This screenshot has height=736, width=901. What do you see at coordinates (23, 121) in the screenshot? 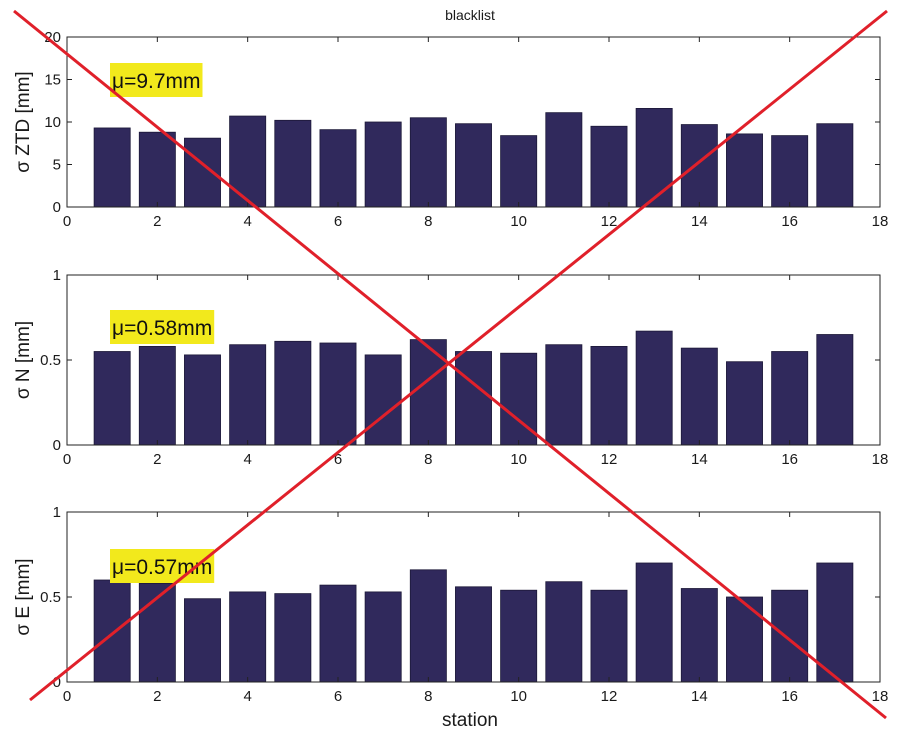
I see `y-axis-label: σ ZTD [mm]` at bounding box center [23, 121].